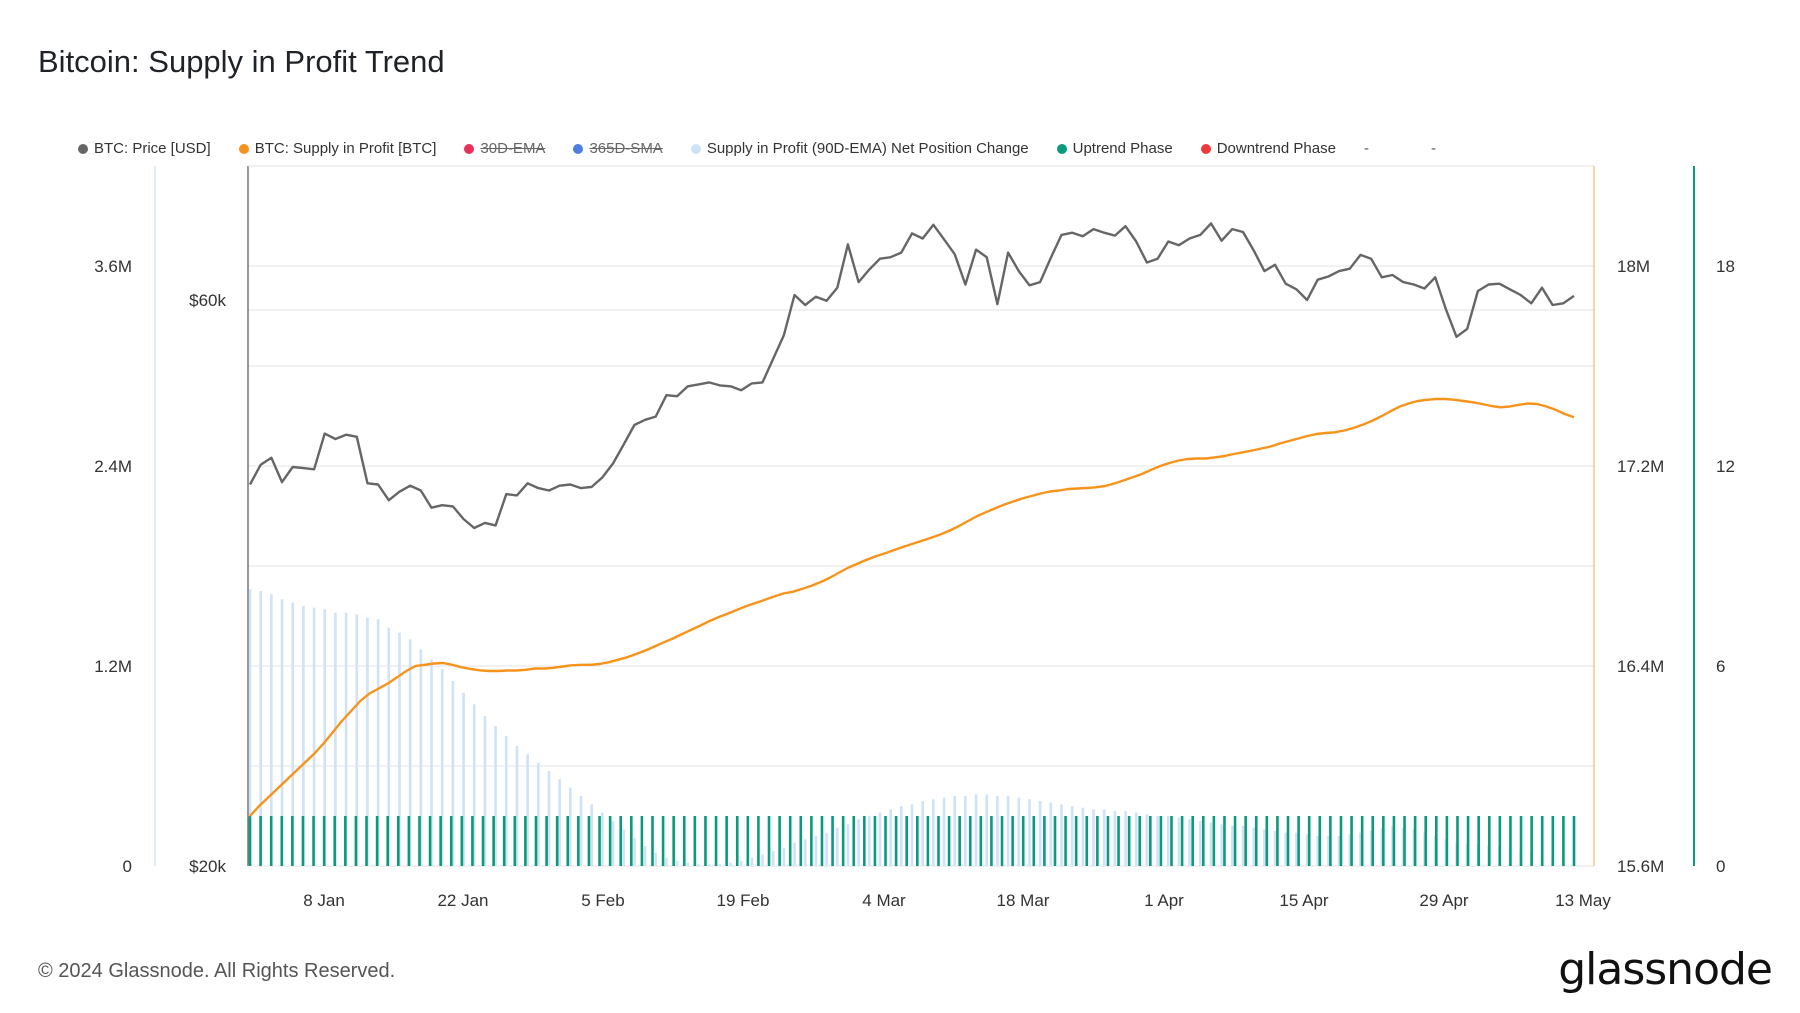 Image resolution: width=1800 pixels, height=1013 pixels. Describe the element at coordinates (1443, 900) in the screenshot. I see `tick-label-x: 29 Apr` at that location.